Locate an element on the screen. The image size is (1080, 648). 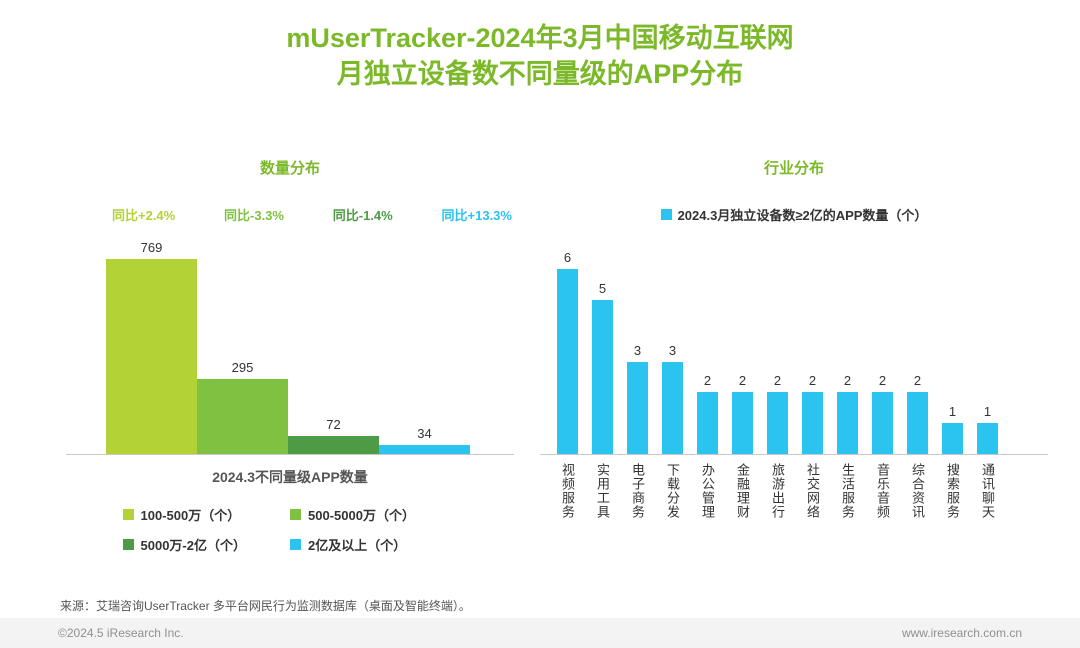
bar-column: 34 is located at coordinates (424, 440).